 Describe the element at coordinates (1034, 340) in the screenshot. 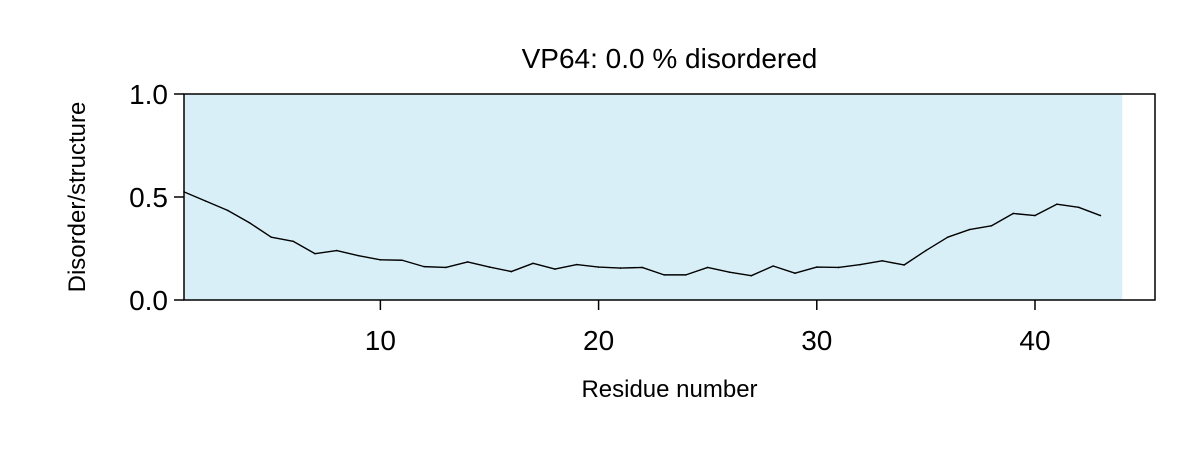

I see `x-tick-label: 40` at that location.